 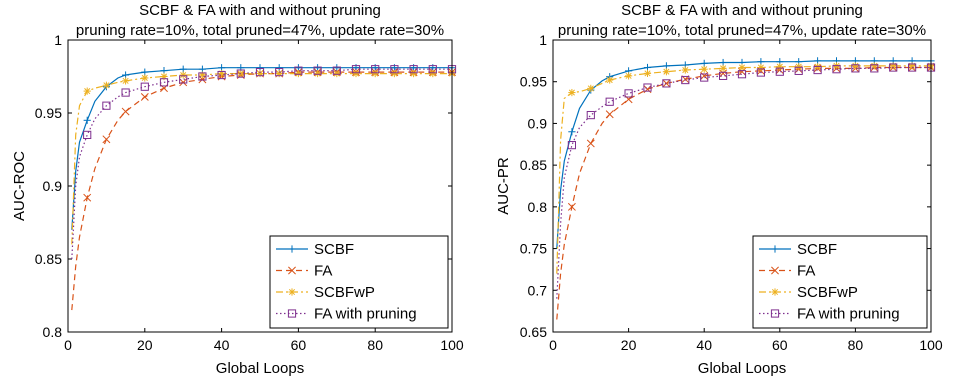 I want to click on y-tick-label: 0.7, so click(x=538, y=290).